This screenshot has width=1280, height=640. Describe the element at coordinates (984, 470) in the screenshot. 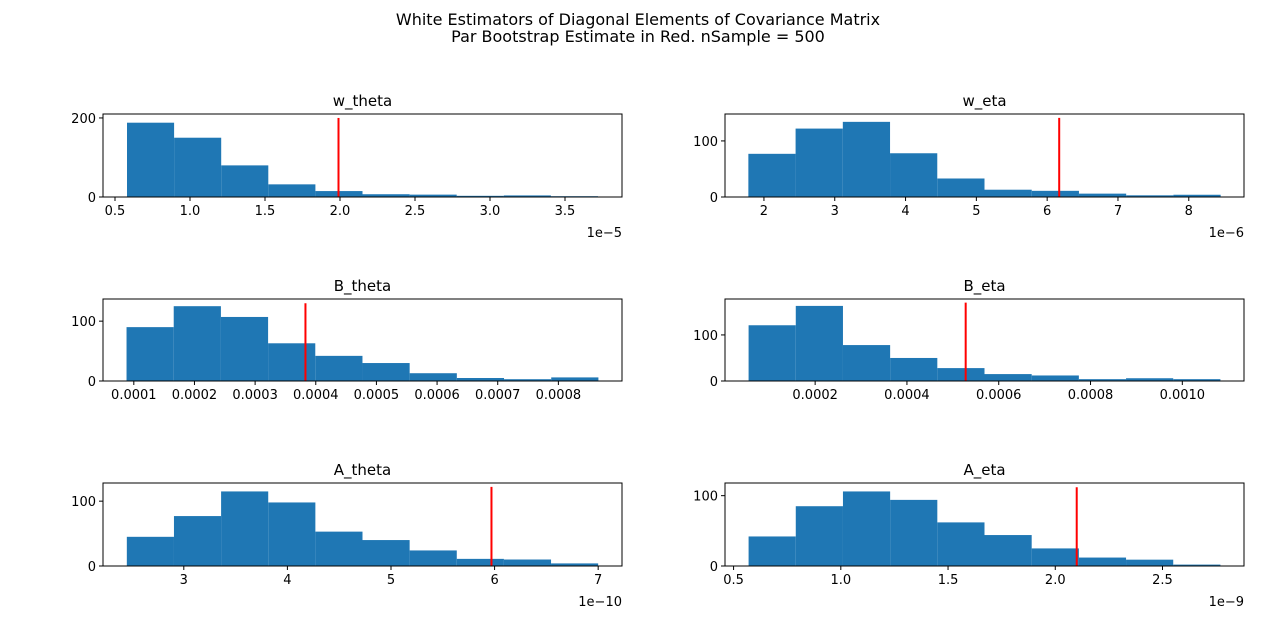

I see `subplot-title: A_eta` at that location.